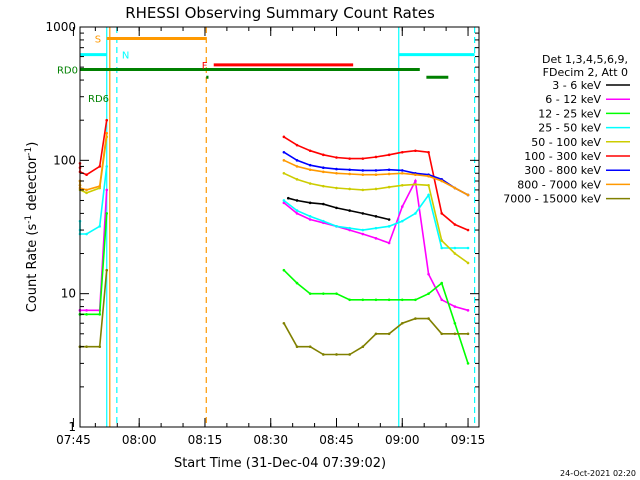 Image resolution: width=640 pixels, height=480 pixels. What do you see at coordinates (270, 440) in the screenshot?
I see `x-tick-label-3: 08:30` at bounding box center [270, 440].